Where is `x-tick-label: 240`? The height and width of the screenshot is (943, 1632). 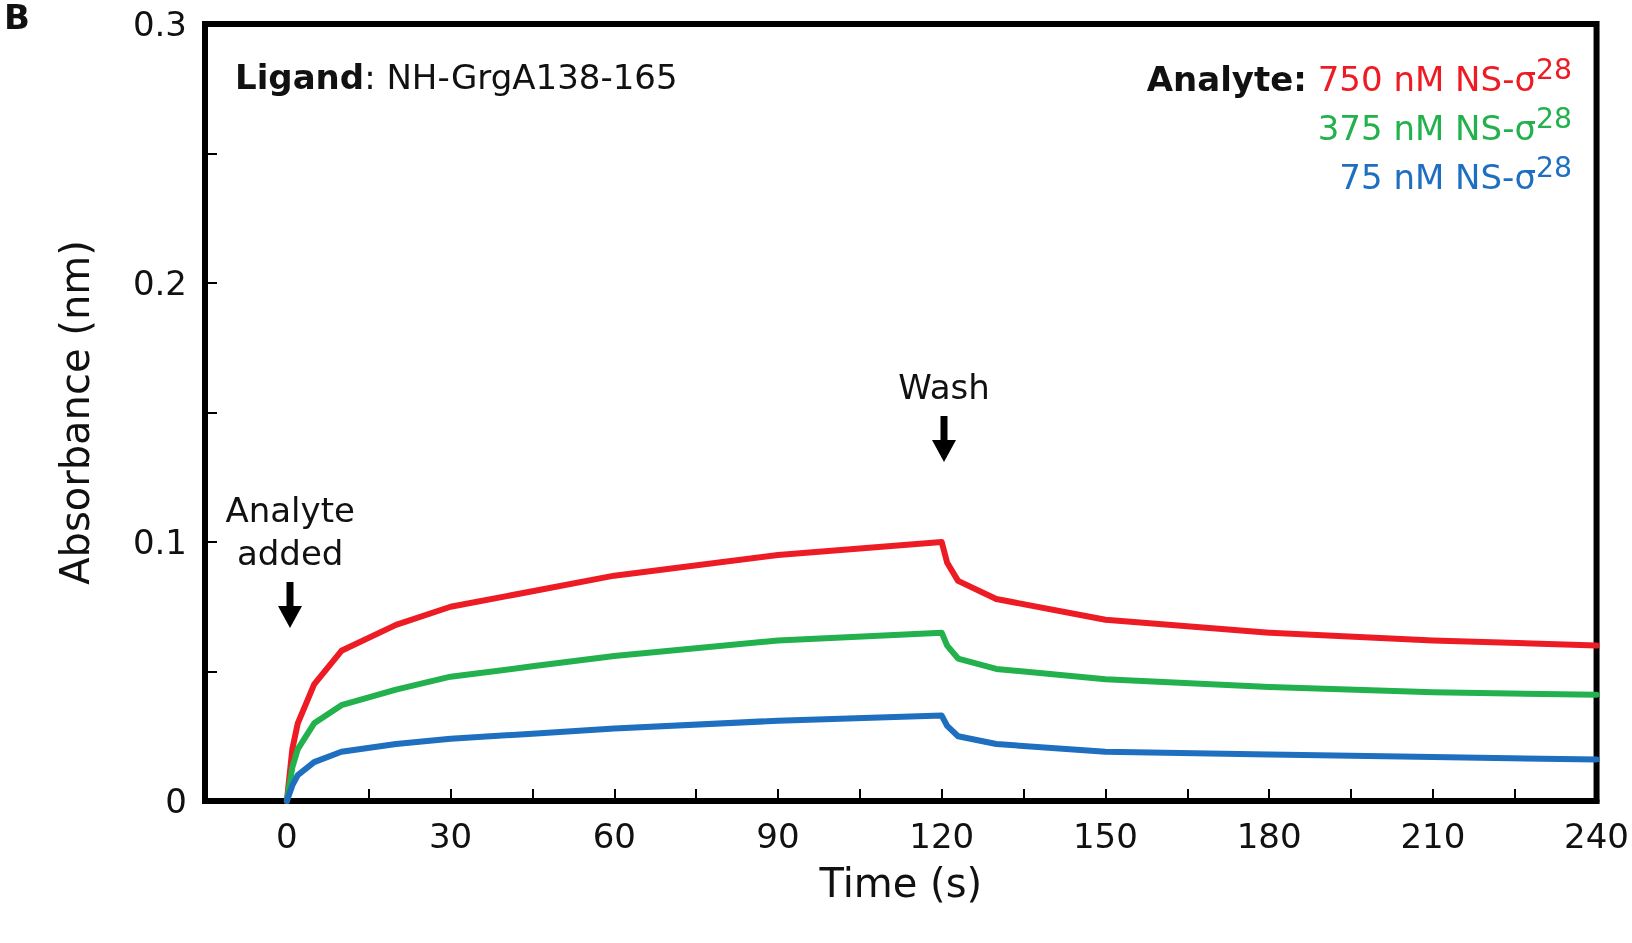 x-tick-label: 240 is located at coordinates (1597, 836).